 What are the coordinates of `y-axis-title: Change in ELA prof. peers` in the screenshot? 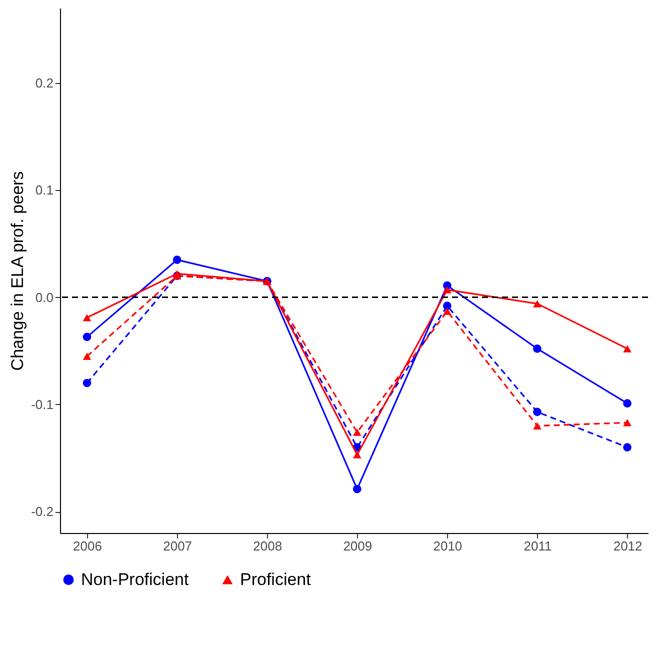 It's located at (18, 271).